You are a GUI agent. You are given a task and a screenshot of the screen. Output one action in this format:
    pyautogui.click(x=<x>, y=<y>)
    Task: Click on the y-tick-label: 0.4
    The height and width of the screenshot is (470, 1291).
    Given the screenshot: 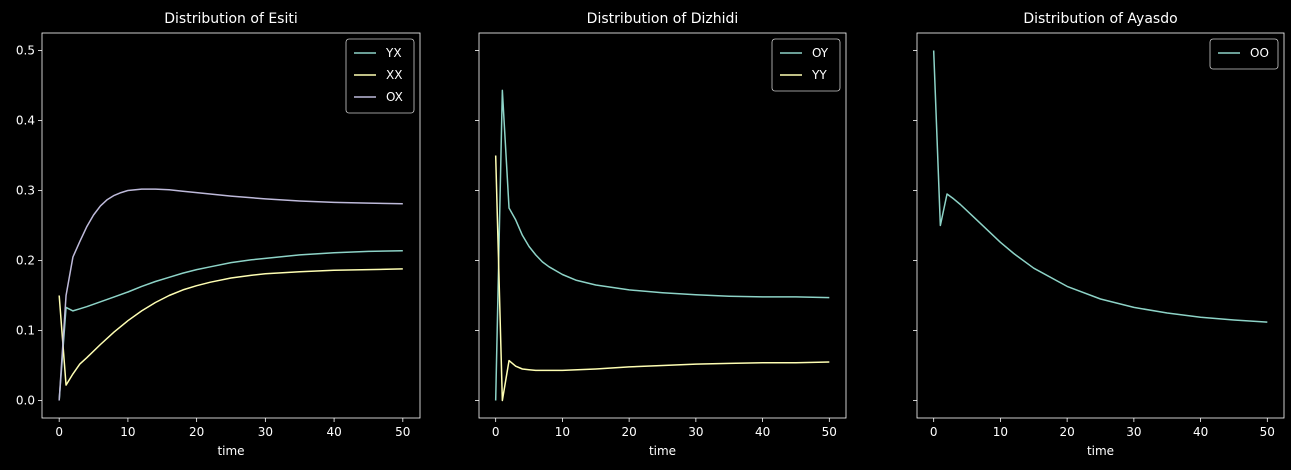 What is the action you would take?
    pyautogui.click(x=25, y=121)
    